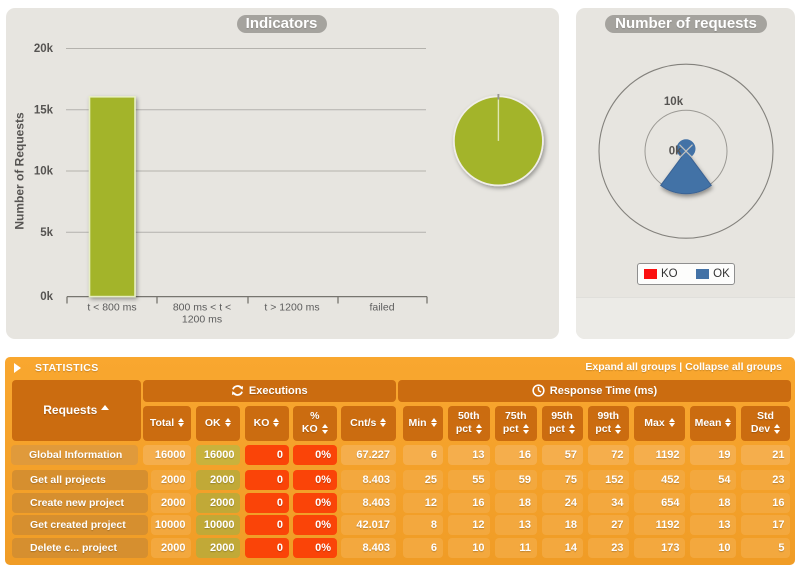 Image resolution: width=800 pixels, height=575 pixels. I want to click on svg-text: 1200 ms, so click(202, 320).